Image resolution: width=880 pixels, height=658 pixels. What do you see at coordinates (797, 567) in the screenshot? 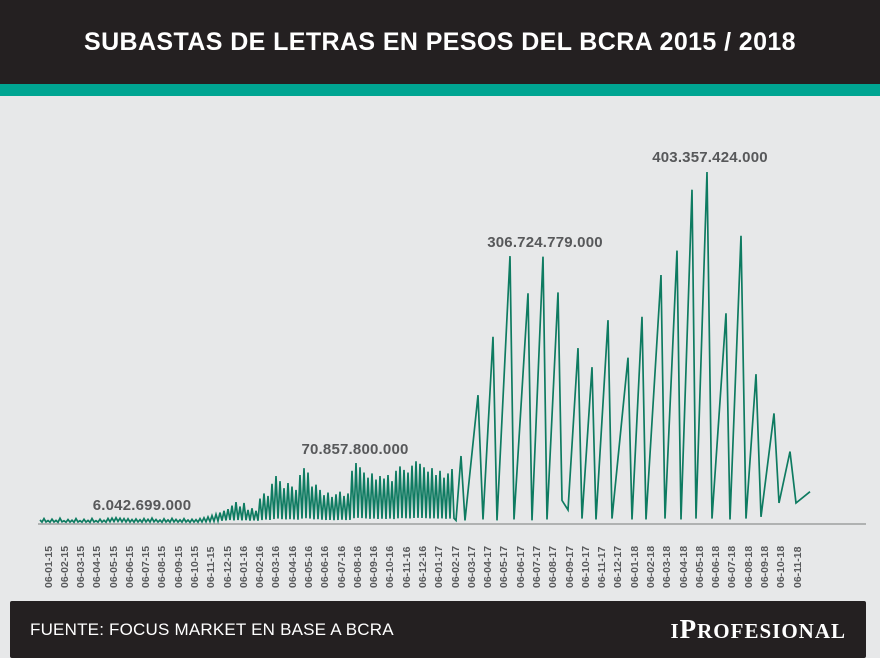
I see `x-axis-tick-label: 06-11-18` at bounding box center [797, 567].